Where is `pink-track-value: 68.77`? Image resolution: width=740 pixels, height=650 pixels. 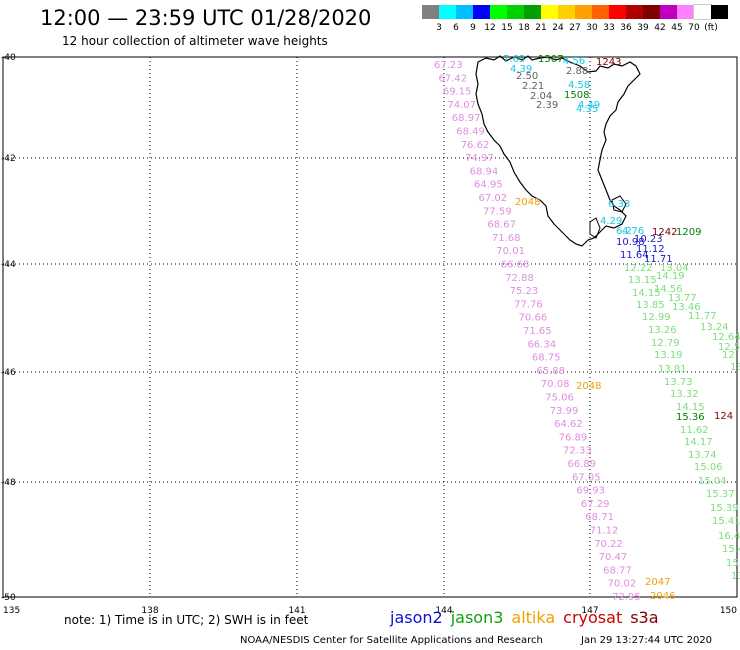
pink-track-value: 68.77 is located at coordinates (617, 570).